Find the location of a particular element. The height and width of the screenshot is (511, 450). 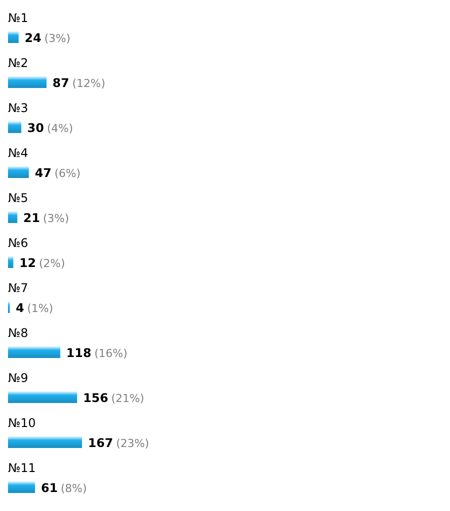

data-label: 30 (4%) is located at coordinates (50, 128).